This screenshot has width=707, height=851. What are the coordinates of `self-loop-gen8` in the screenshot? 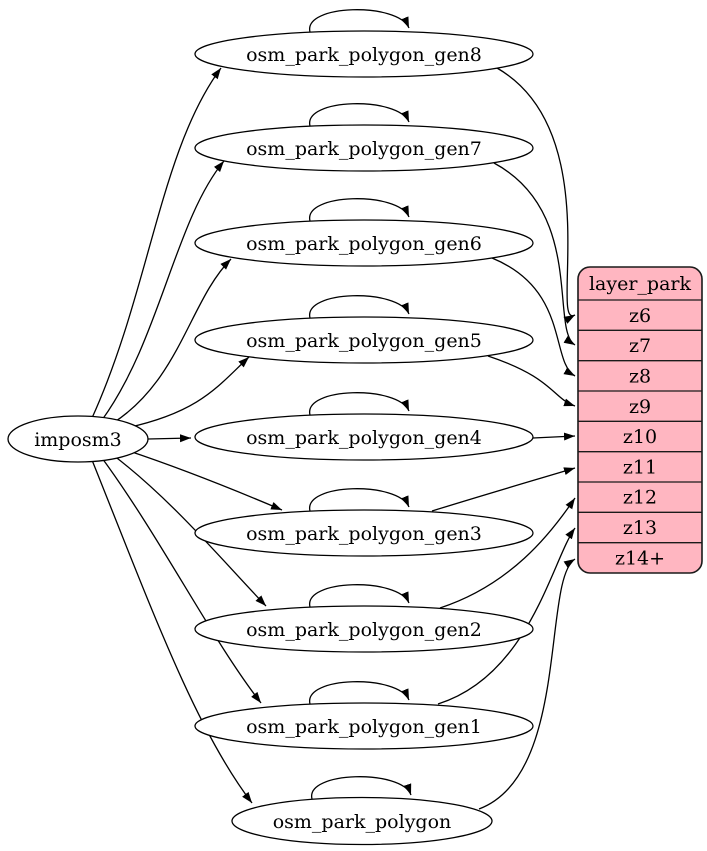 It's located at (359, 21).